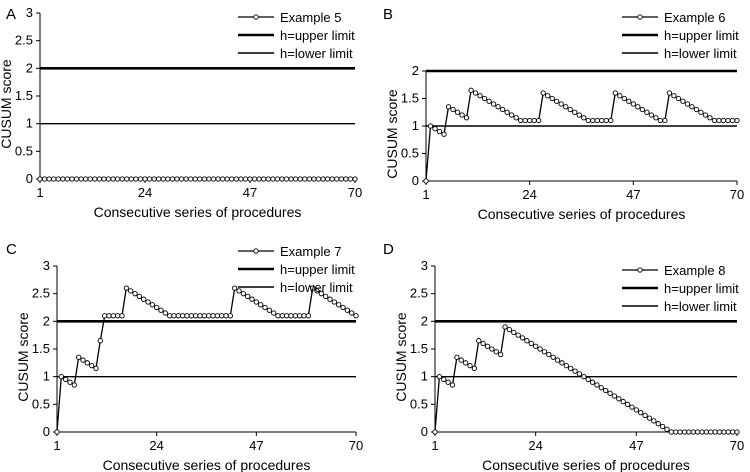 The image size is (750, 472). What do you see at coordinates (296, 269) in the screenshot?
I see `legend: Example 7 h=upper limit h=lower limit` at bounding box center [296, 269].